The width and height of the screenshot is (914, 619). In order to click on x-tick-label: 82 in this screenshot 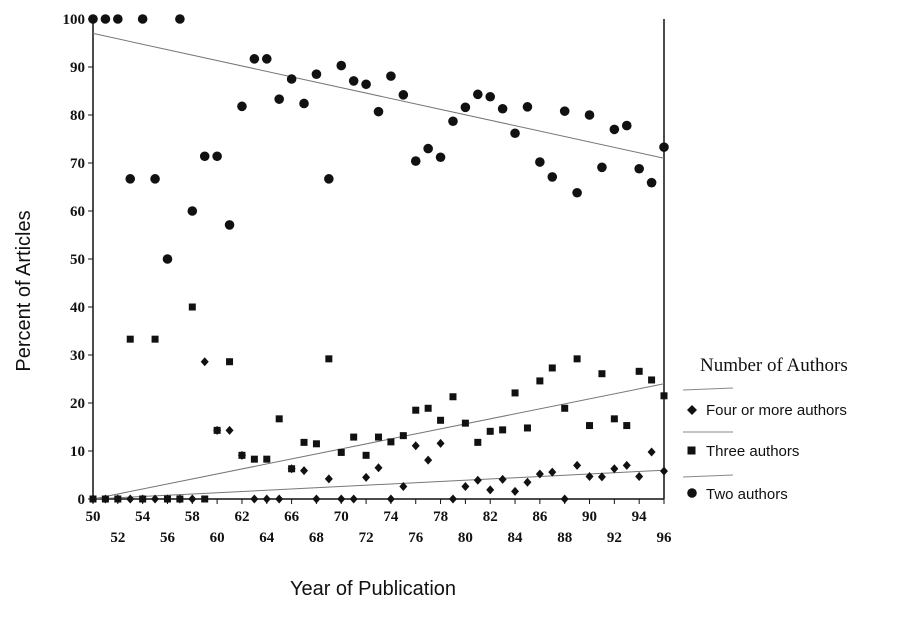, I will do `click(490, 517)`.